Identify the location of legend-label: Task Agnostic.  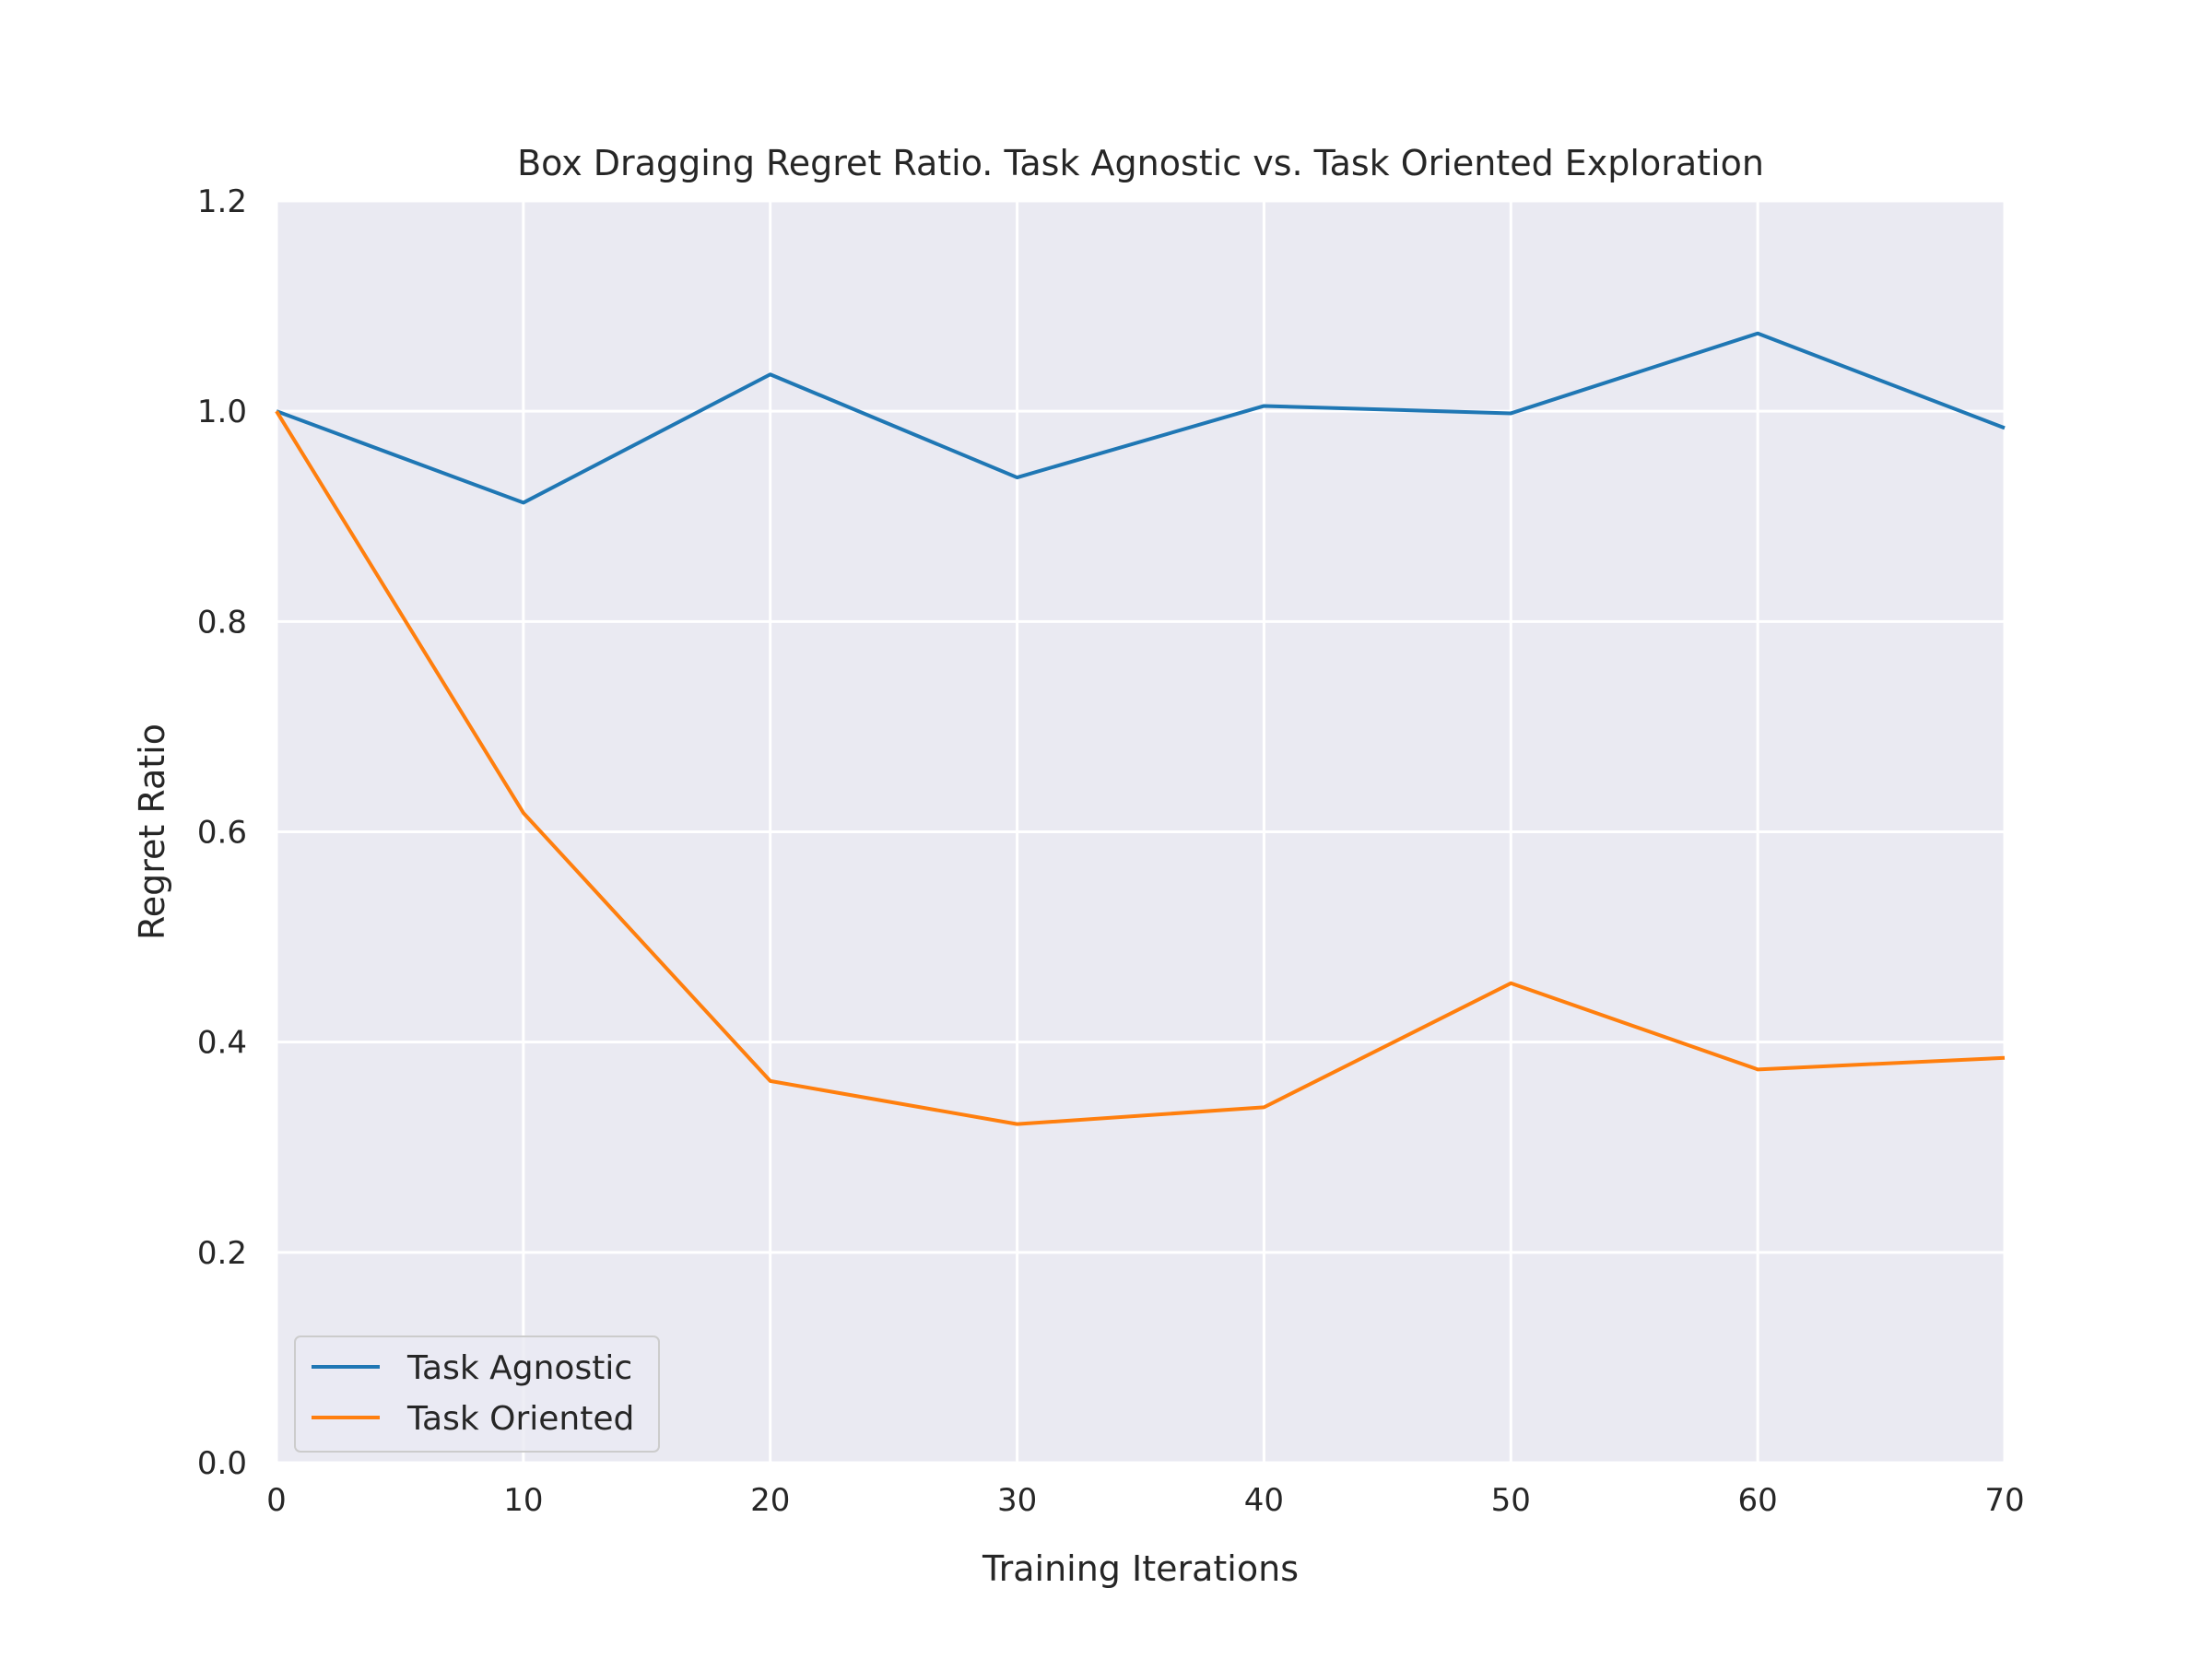
(519, 1368).